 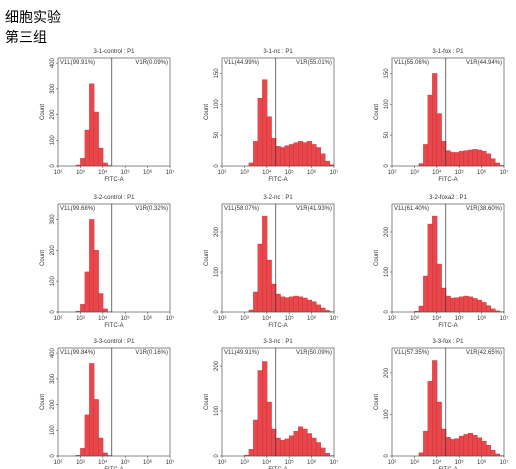 What do you see at coordinates (217, 312) in the screenshot?
I see `y-tick-label: 0` at bounding box center [217, 312].